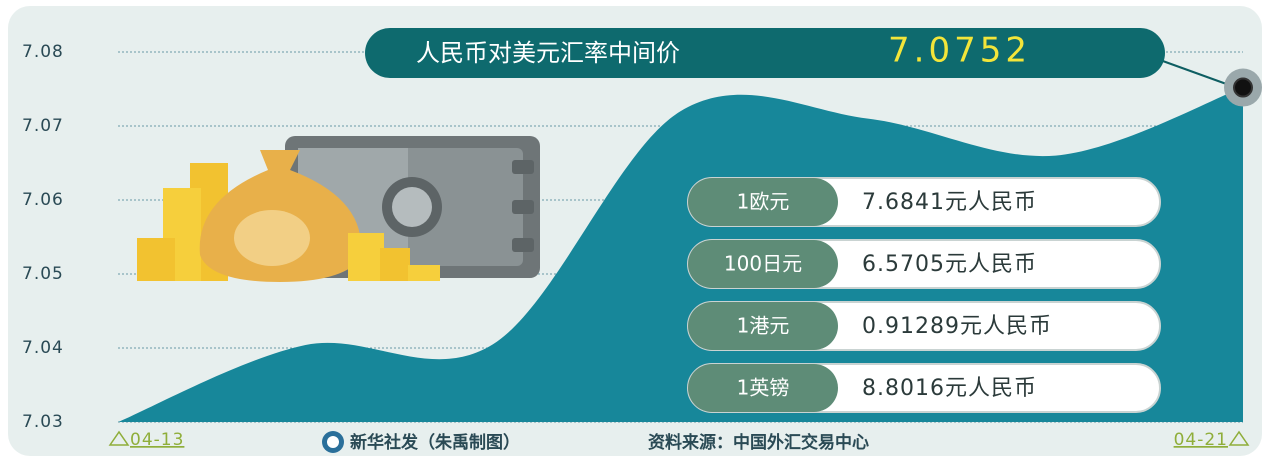 This screenshot has width=1270, height=461. What do you see at coordinates (548, 53) in the screenshot?
I see `chart-title: 人民币对美元汇率中间价` at bounding box center [548, 53].